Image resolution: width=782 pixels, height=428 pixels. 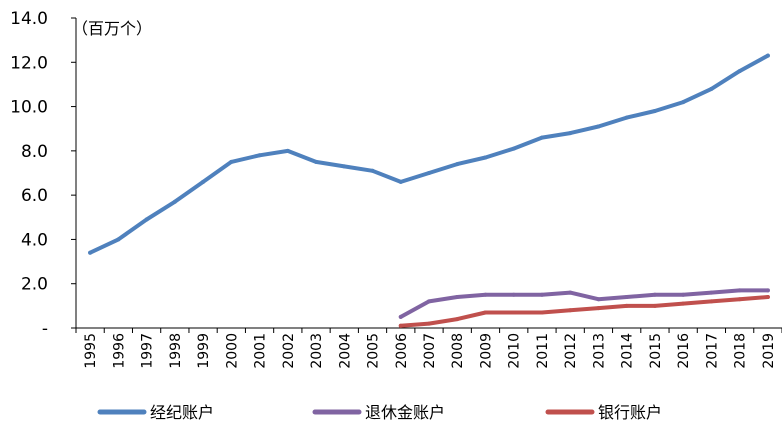 I want to click on x-tick-label: 2010, so click(x=515, y=351).